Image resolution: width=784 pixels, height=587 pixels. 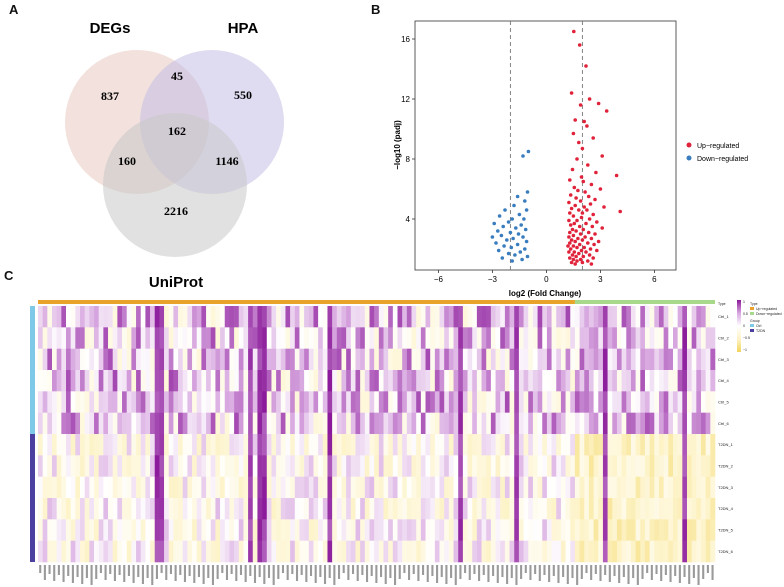 I want to click on legend-down-marker, so click(x=689, y=158).